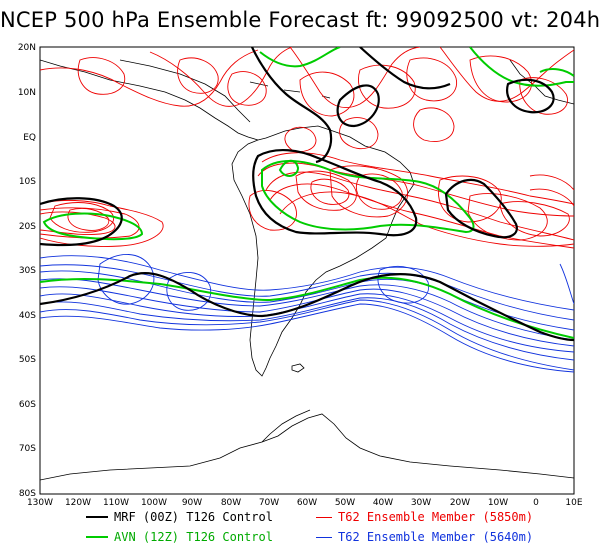 This screenshot has width=600, height=560. What do you see at coordinates (27, 316) in the screenshot?
I see `lat-label-40s: 40S` at bounding box center [27, 316].